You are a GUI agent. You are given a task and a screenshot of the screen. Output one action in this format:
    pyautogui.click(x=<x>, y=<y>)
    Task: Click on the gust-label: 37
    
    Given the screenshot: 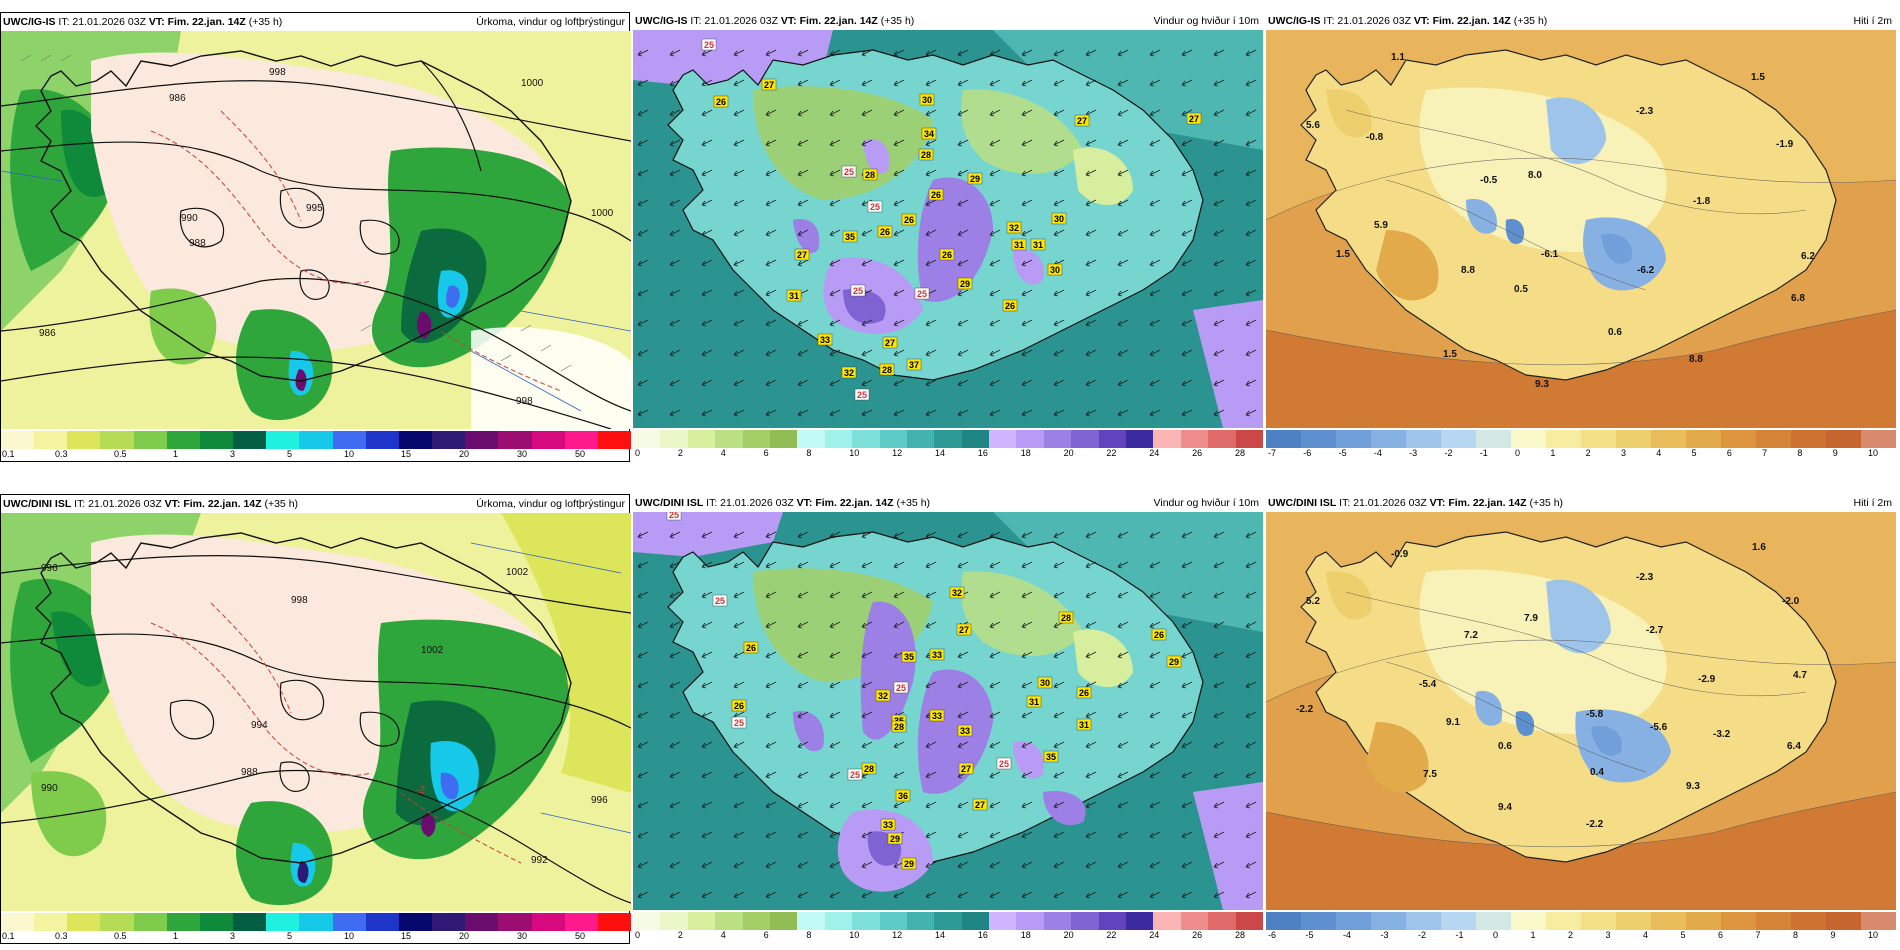 What is the action you would take?
    pyautogui.click(x=914, y=364)
    